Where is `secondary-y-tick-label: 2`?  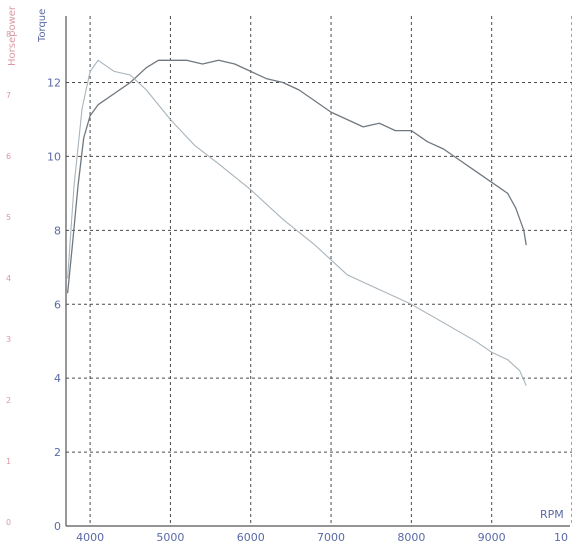 secondary-y-tick-label: 2 is located at coordinates (8, 400).